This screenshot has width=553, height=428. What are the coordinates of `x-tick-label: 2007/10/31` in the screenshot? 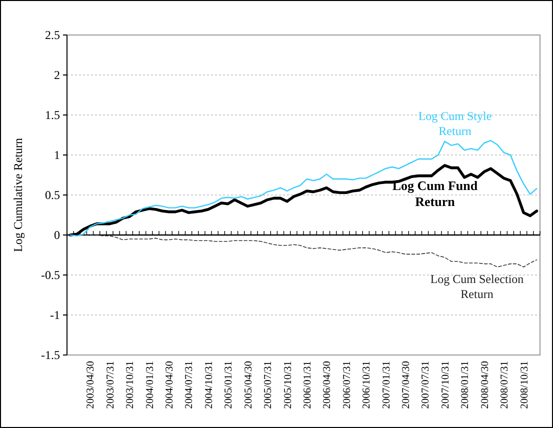 It's located at (446, 385).